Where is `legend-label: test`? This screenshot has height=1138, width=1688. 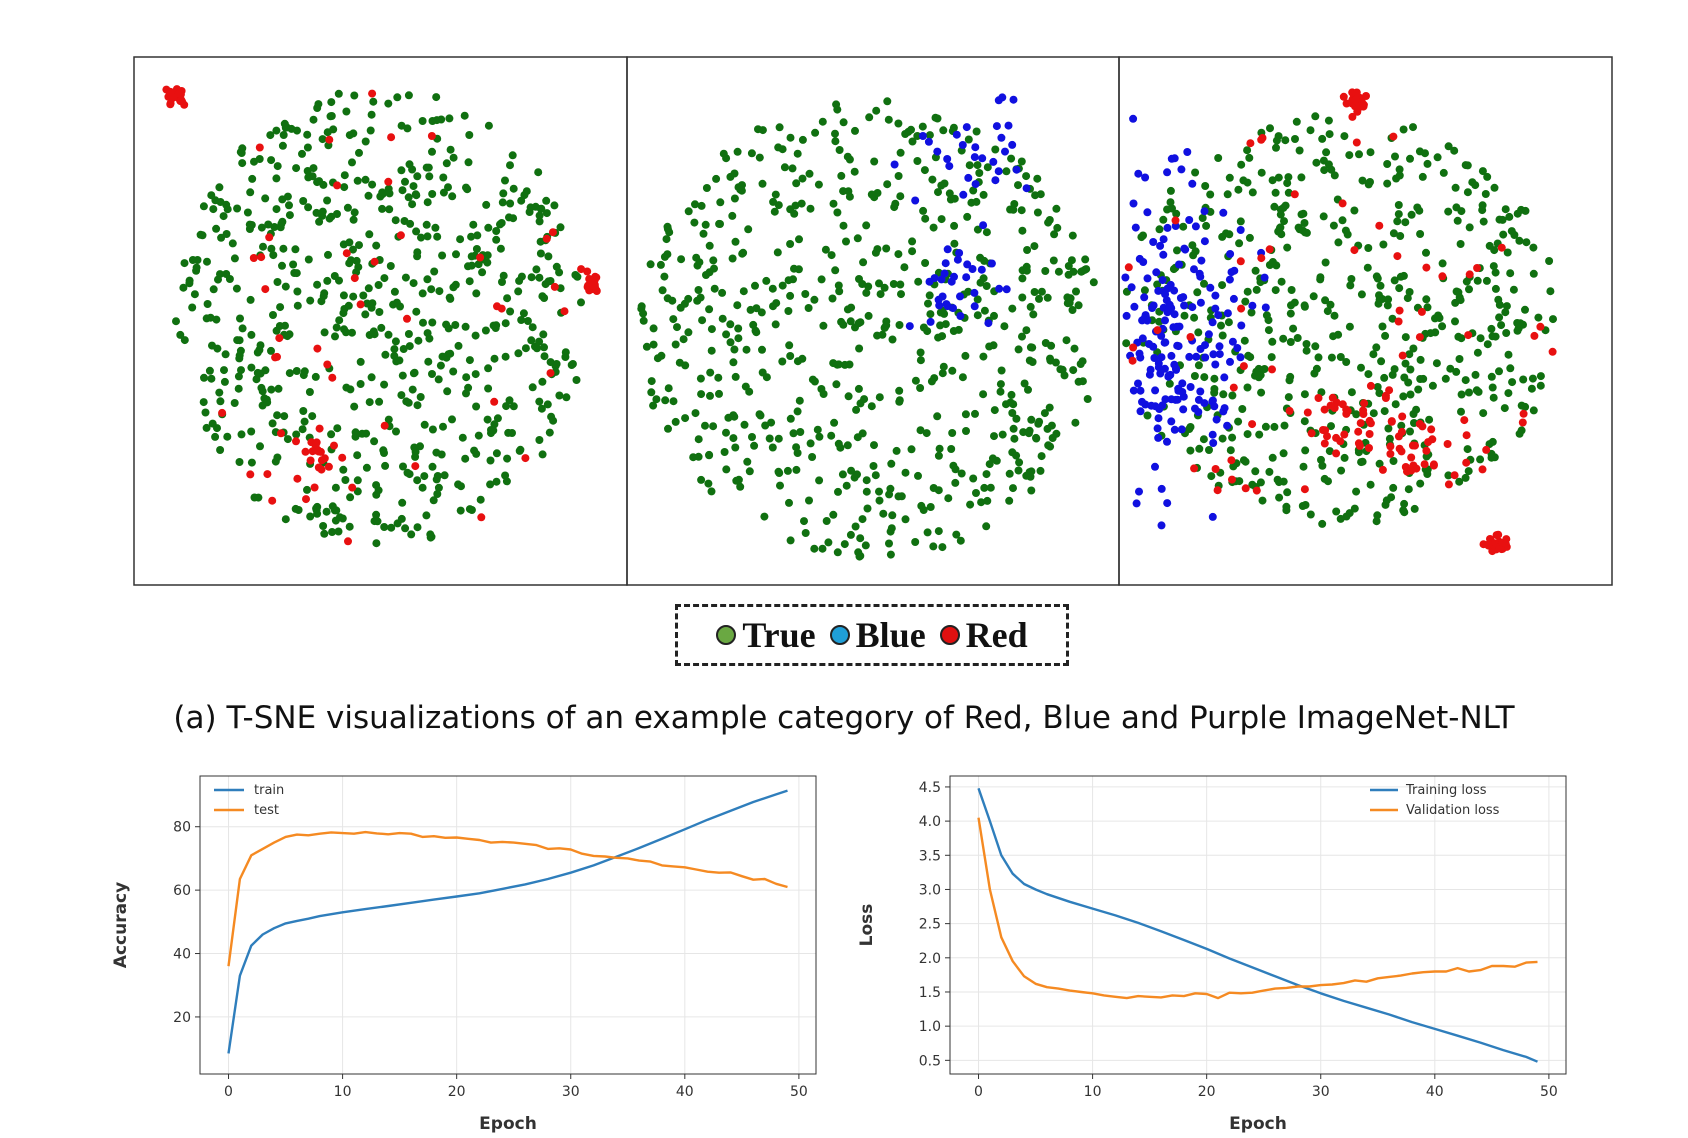
legend-label: test is located at coordinates (266, 810).